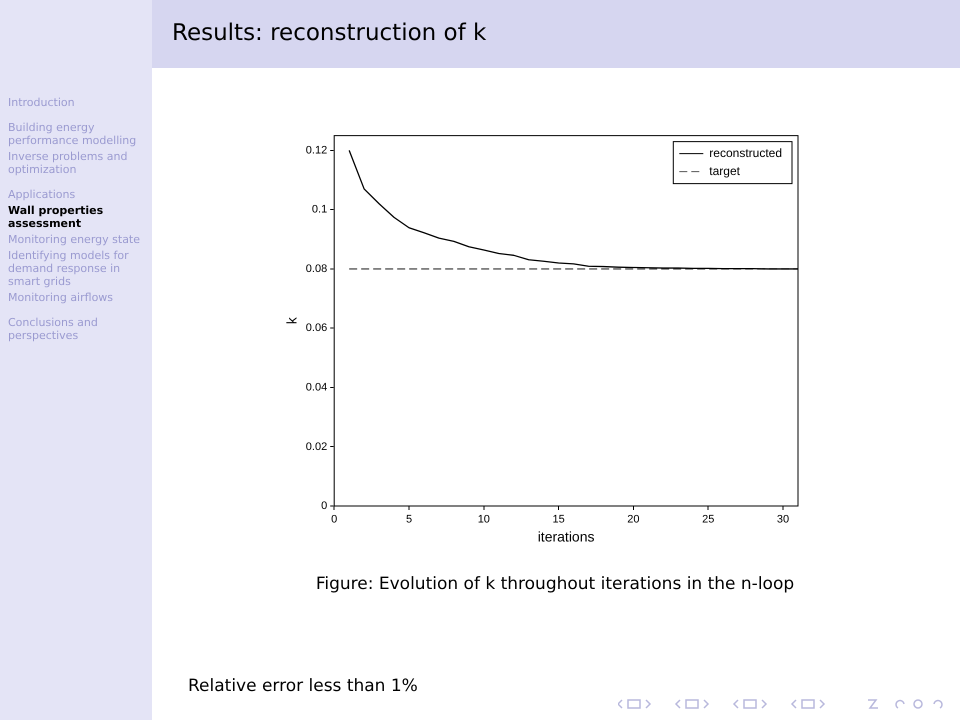  Describe the element at coordinates (317, 268) in the screenshot. I see `y-tick-label: 0.08` at that location.